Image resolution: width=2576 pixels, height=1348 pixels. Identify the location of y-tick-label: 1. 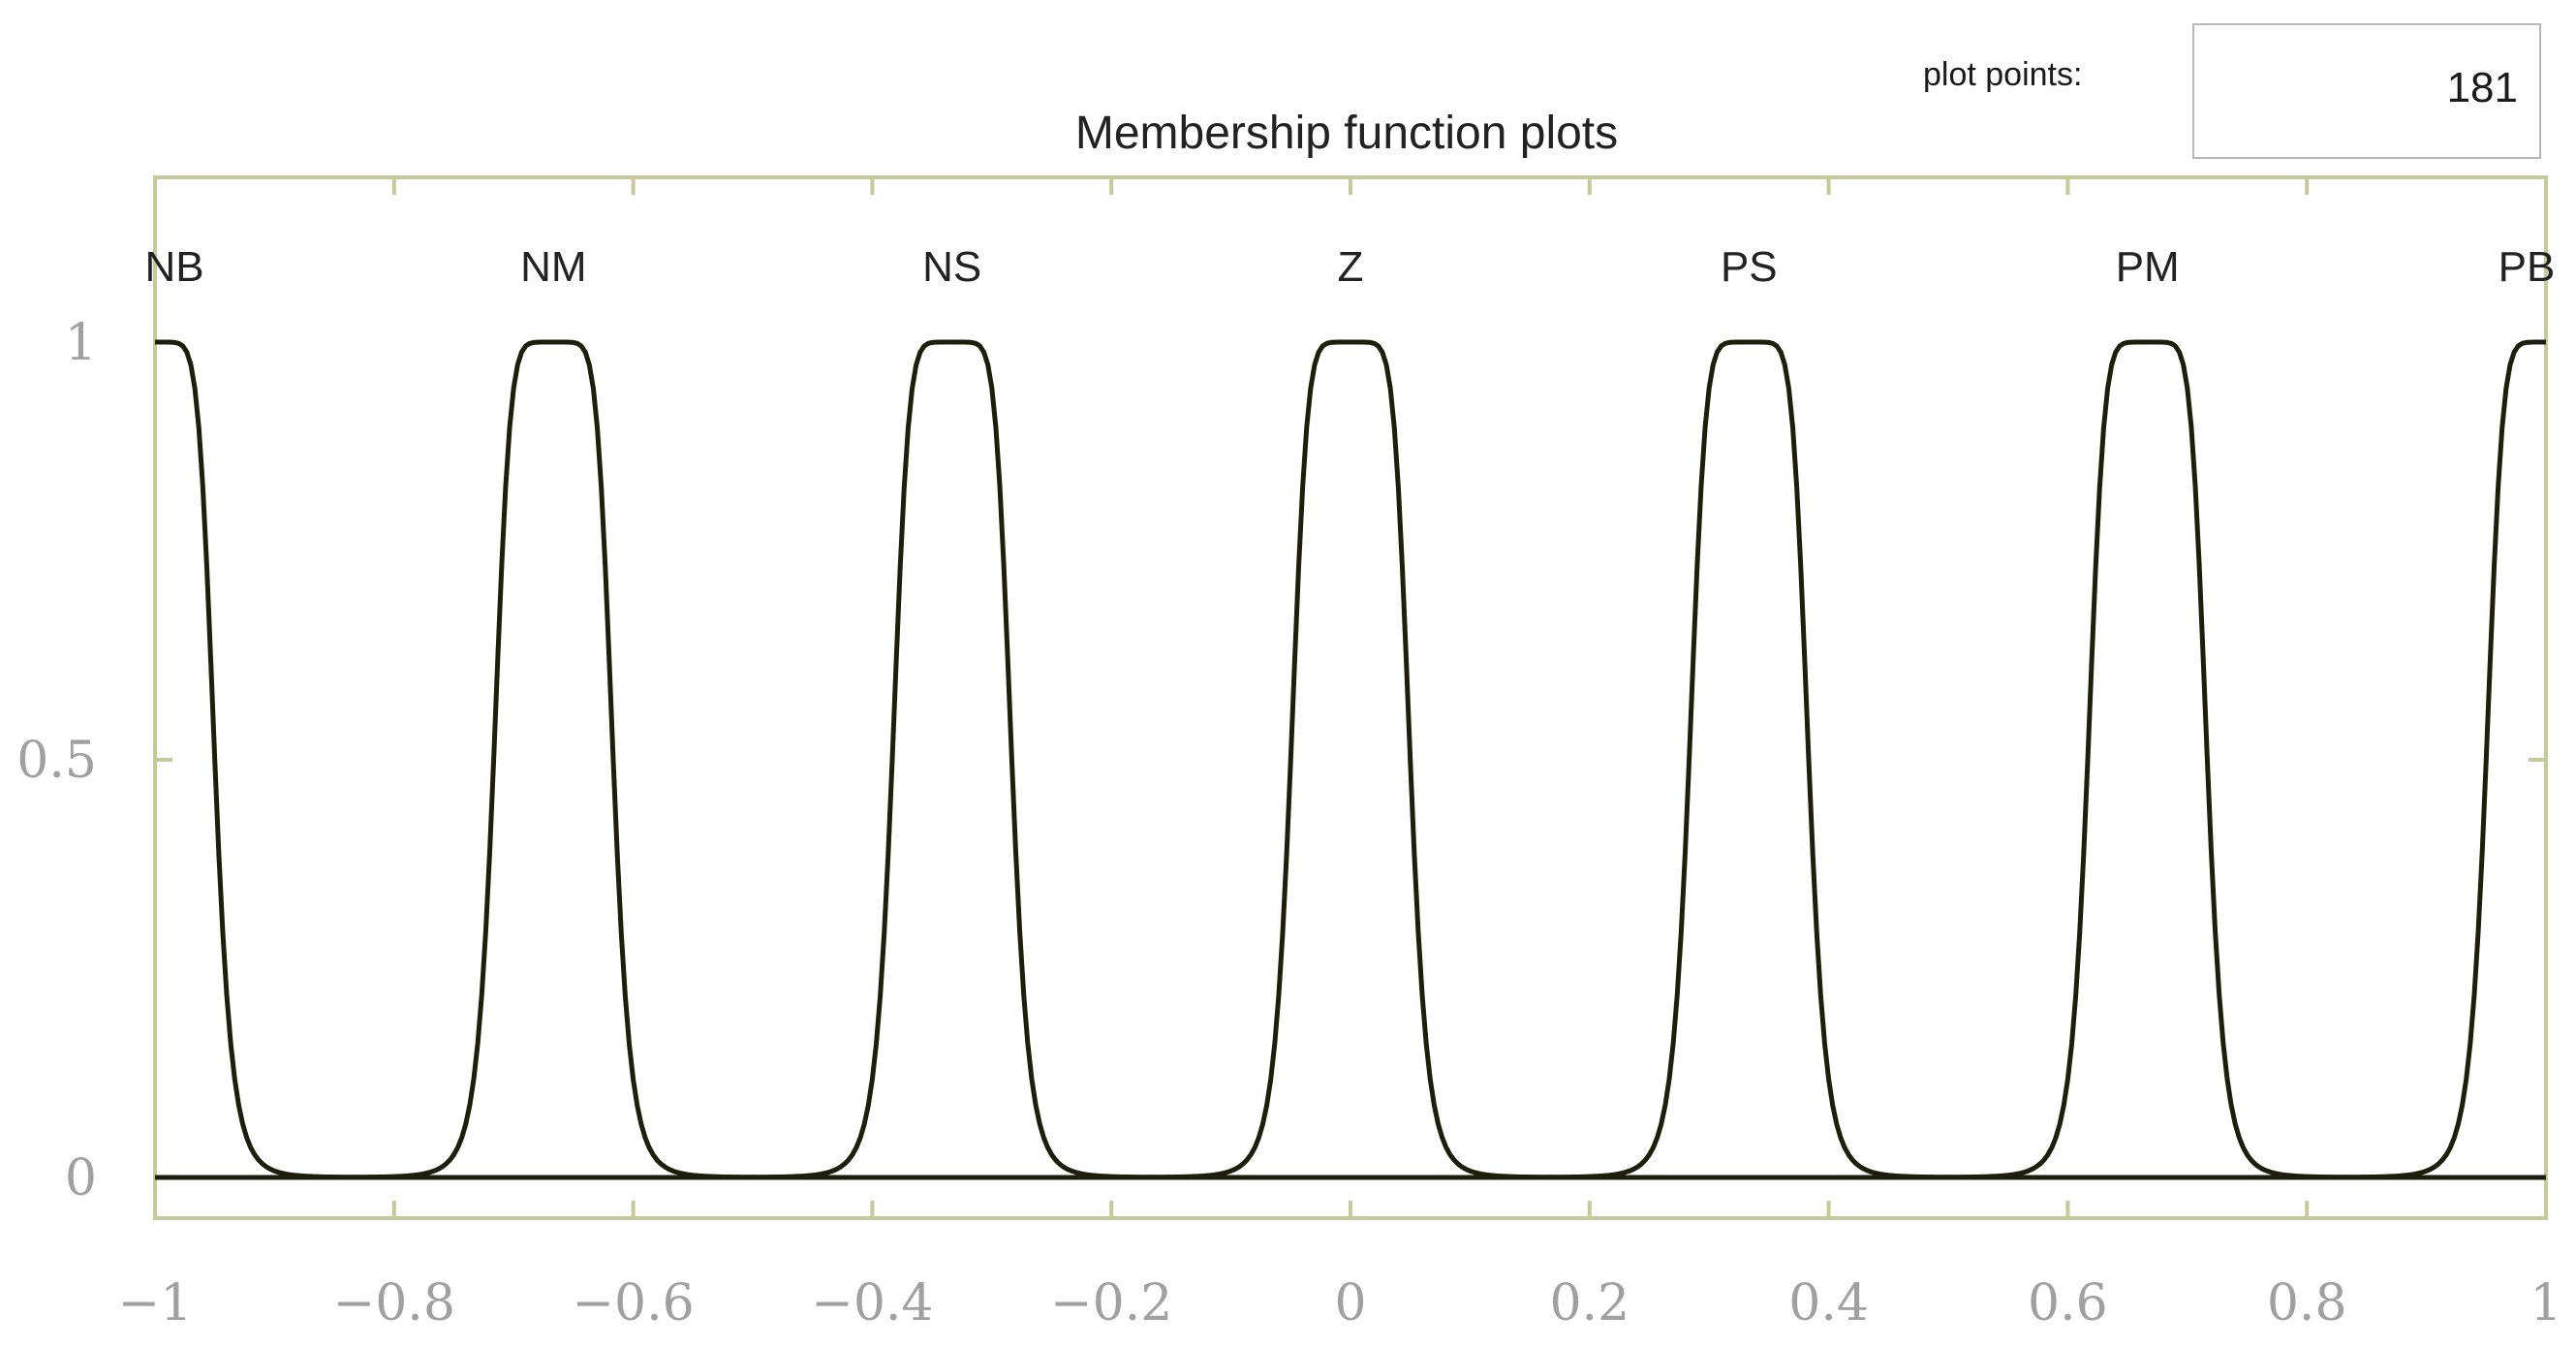
(81, 343).